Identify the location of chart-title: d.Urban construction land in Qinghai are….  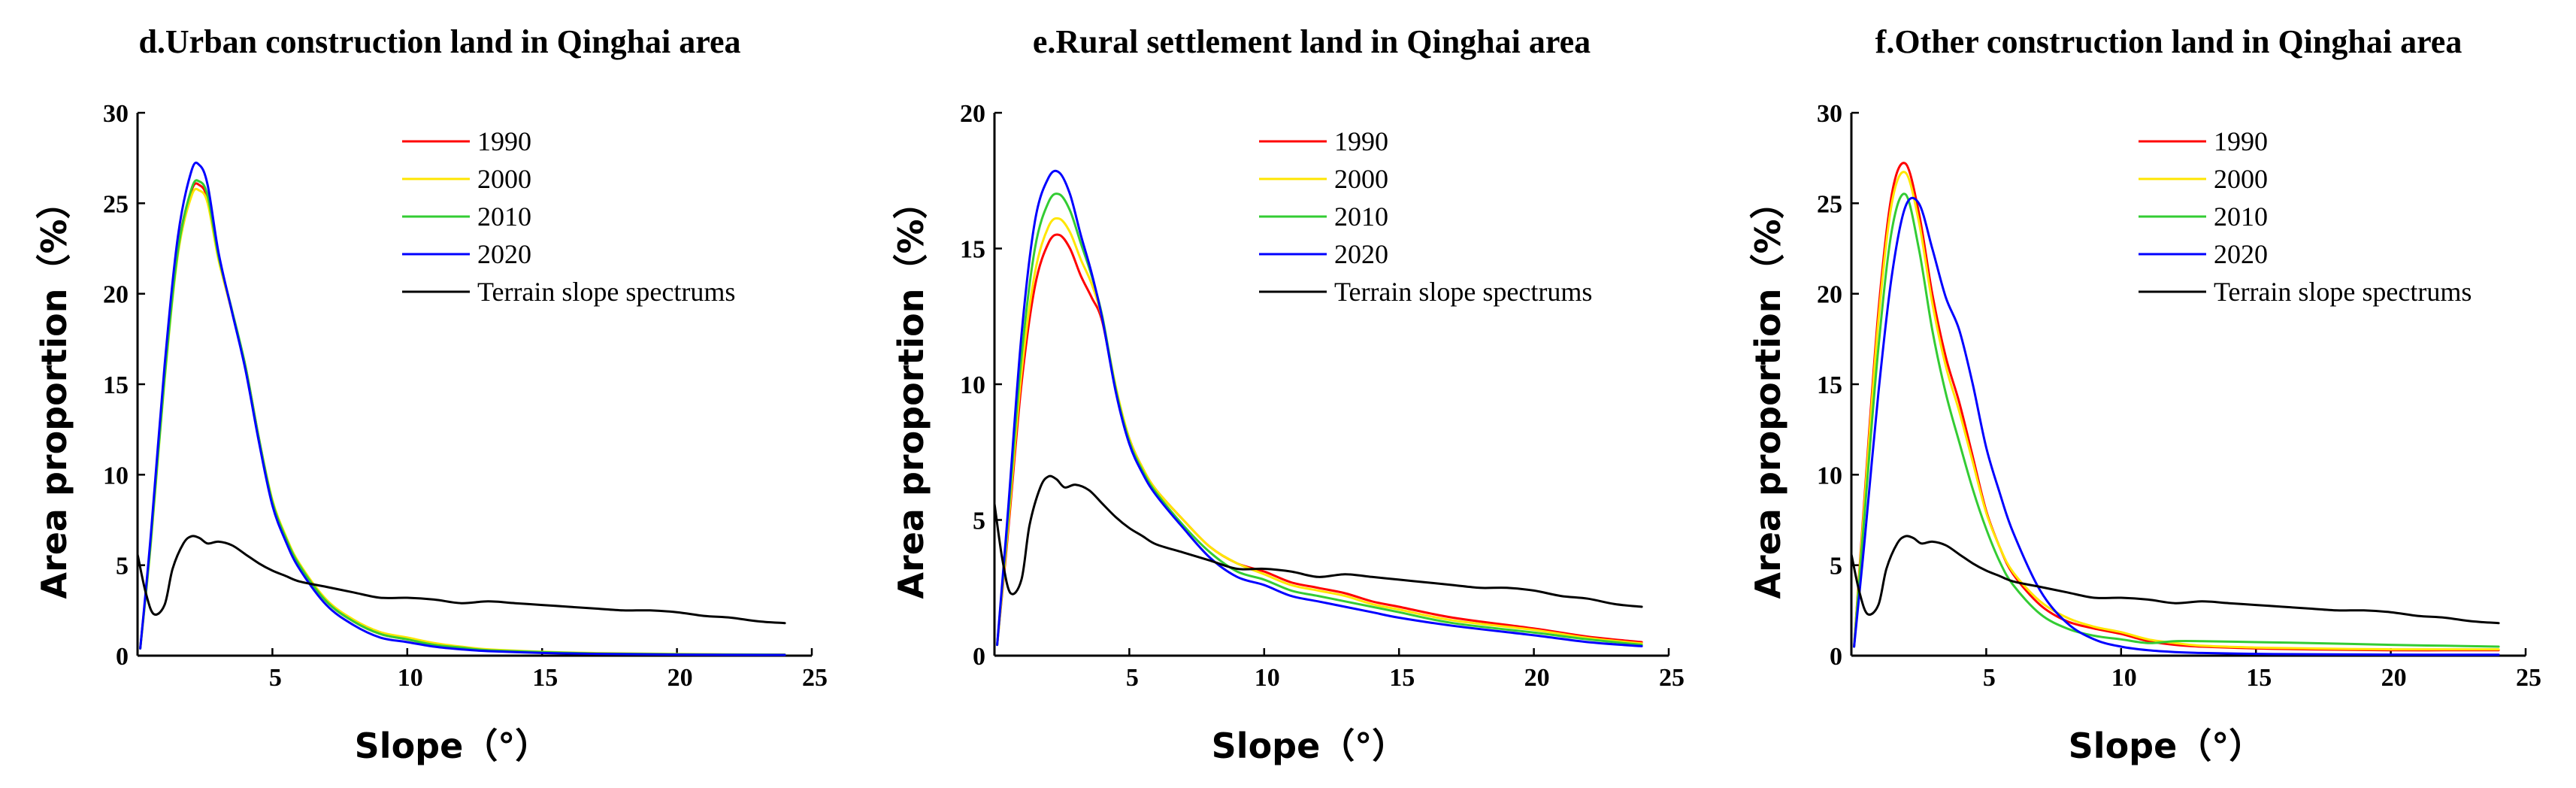
(439, 41).